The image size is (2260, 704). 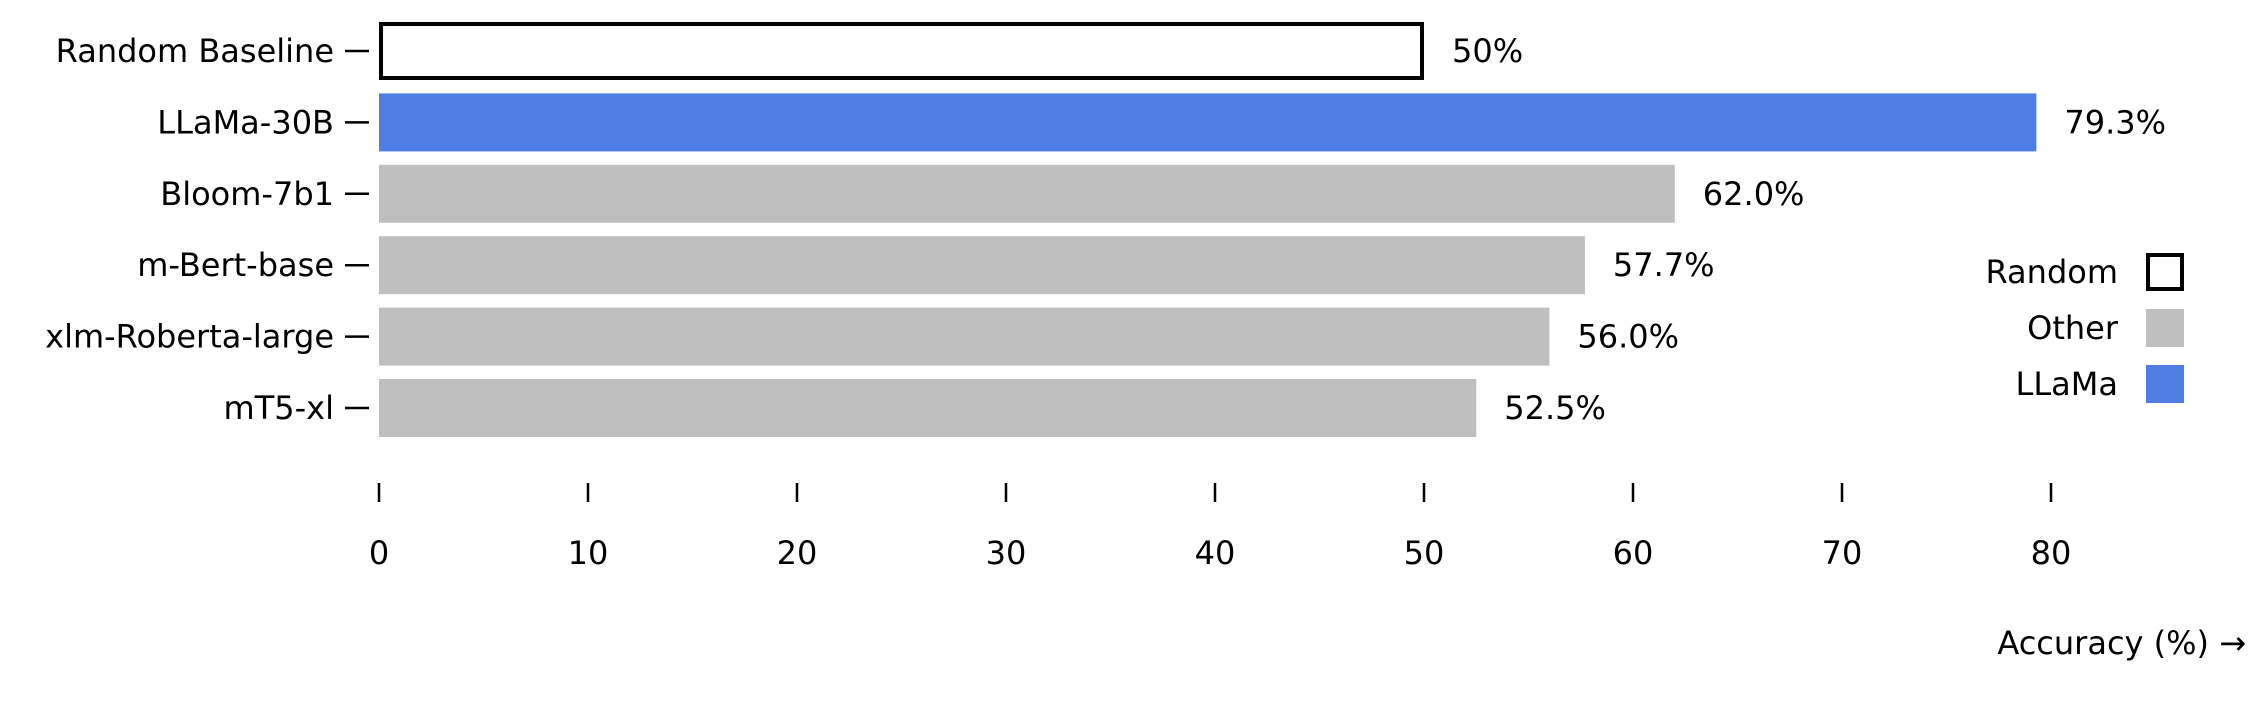 What do you see at coordinates (1555, 408) in the screenshot?
I see `value-label-mt5-xl: 52.5%` at bounding box center [1555, 408].